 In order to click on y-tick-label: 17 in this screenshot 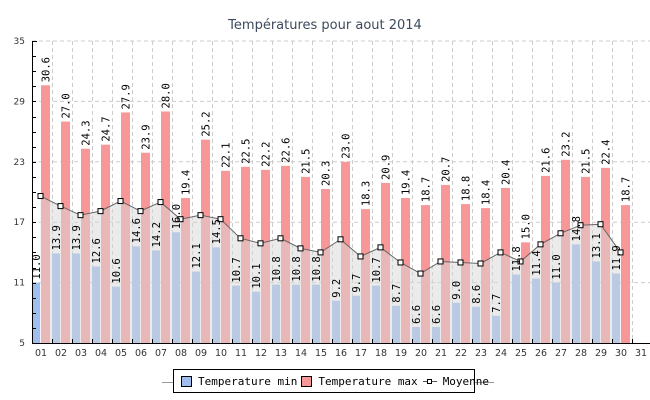, I will do `click(19, 223)`.